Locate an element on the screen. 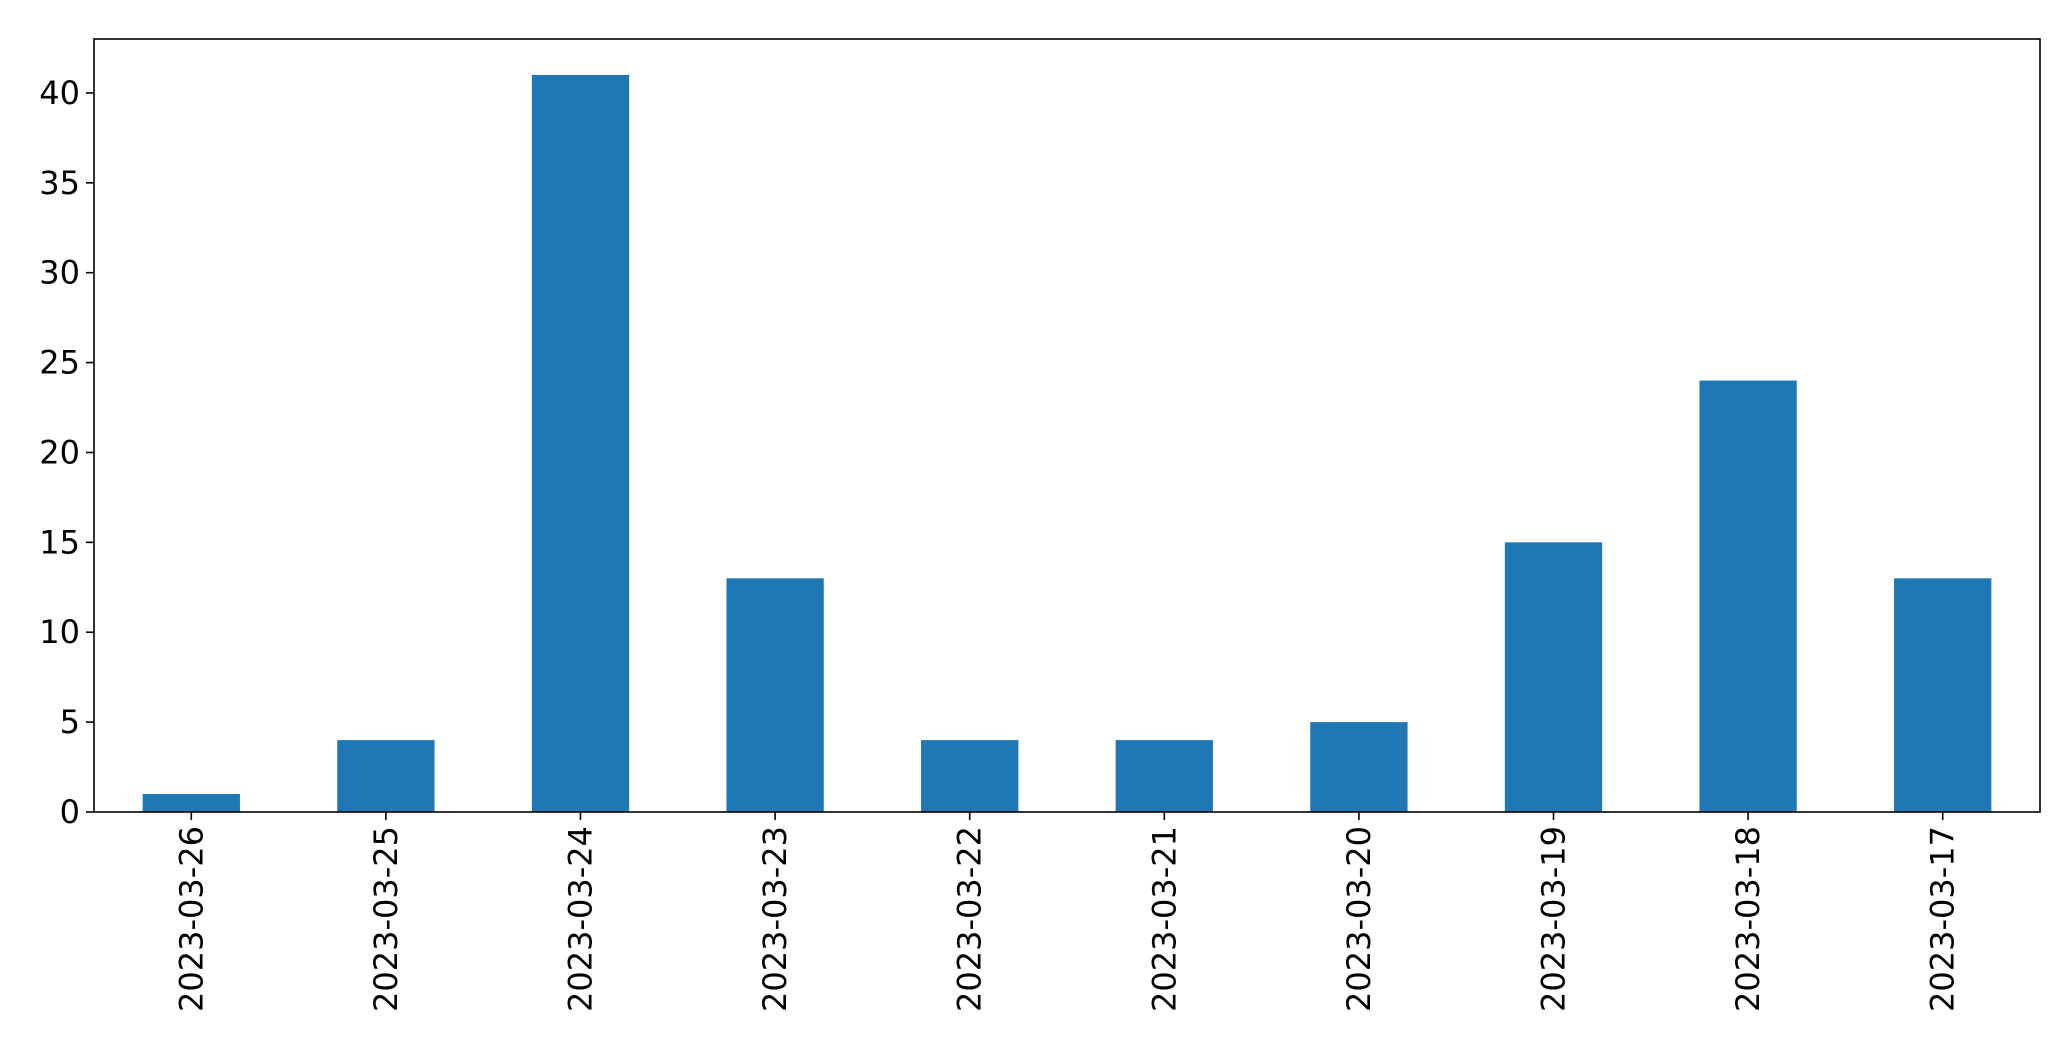 The image size is (2071, 1061). x-tick-label: 2023-03-22 is located at coordinates (970, 919).